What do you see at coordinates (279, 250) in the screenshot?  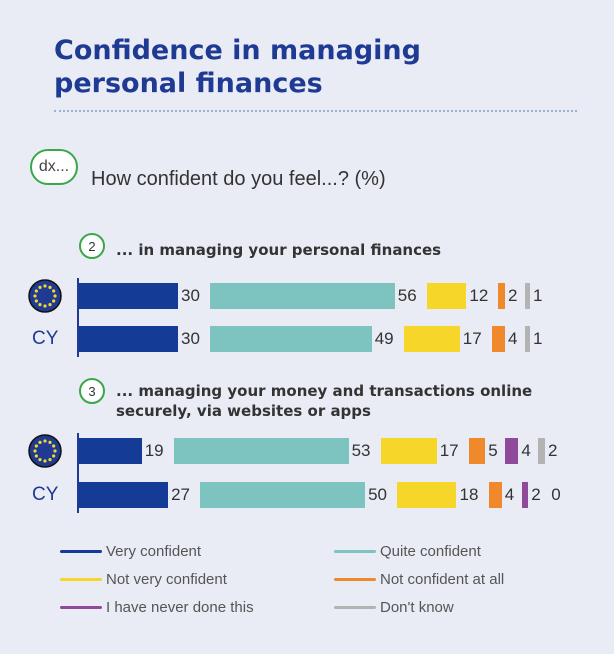 I see `group-question: ... in managing your personal finances` at bounding box center [279, 250].